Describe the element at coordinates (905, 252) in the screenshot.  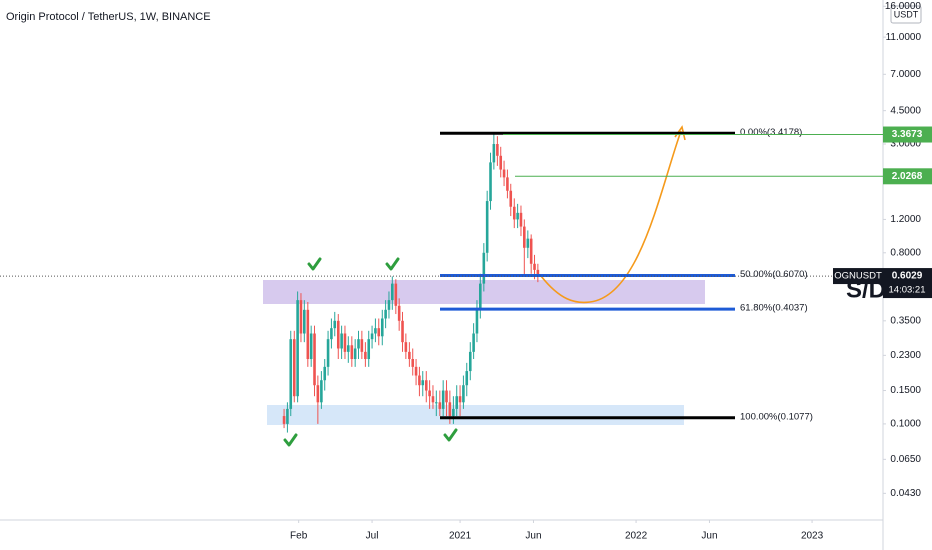
I see `y-tick-label: 0.8000` at that location.